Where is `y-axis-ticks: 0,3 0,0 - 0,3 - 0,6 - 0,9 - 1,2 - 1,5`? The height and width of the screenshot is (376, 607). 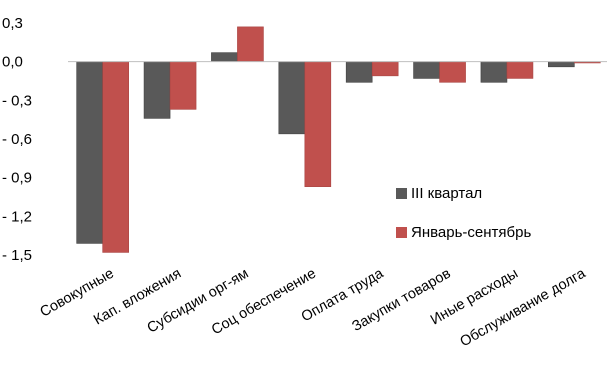
y-axis-ticks: 0,3 0,0 - 0,3 - 0,6 - 0,9 - 1,2 - 1,5 is located at coordinates (17, 139).